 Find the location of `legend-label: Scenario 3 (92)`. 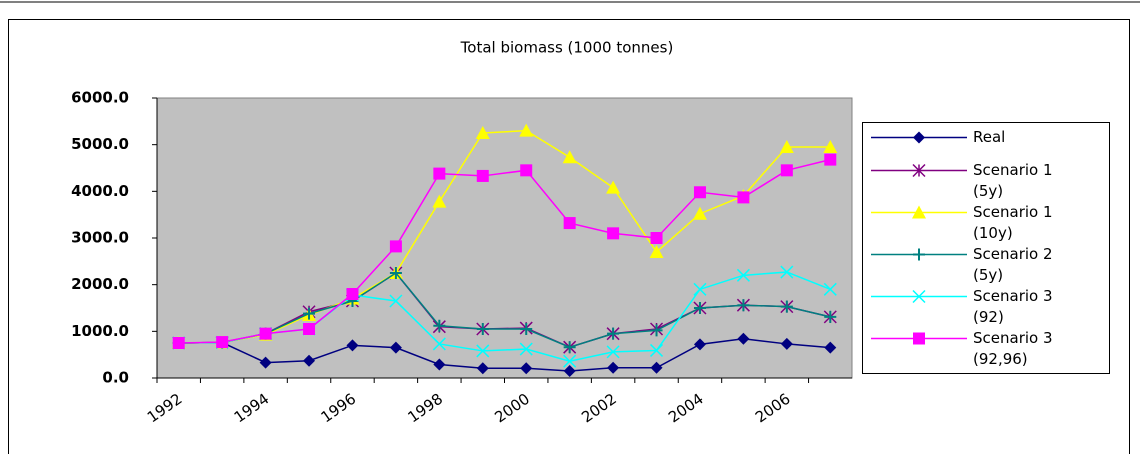

legend-label: Scenario 3 (92) is located at coordinates (1013, 306).